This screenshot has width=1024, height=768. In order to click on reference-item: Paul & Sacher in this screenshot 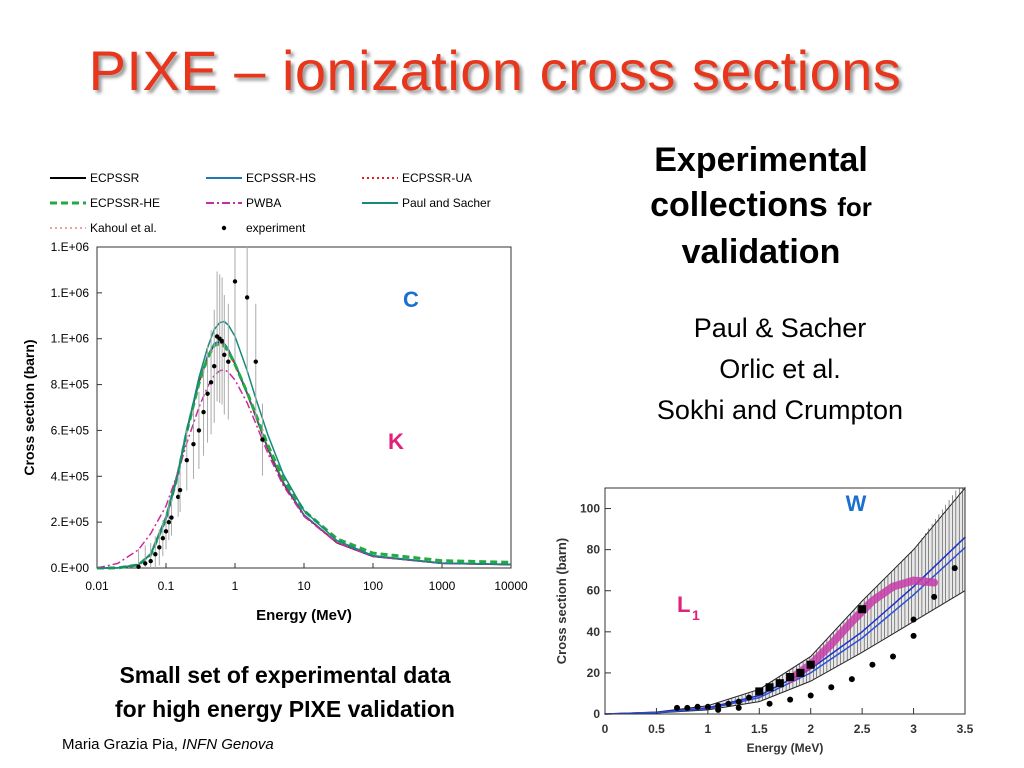, I will do `click(780, 328)`.